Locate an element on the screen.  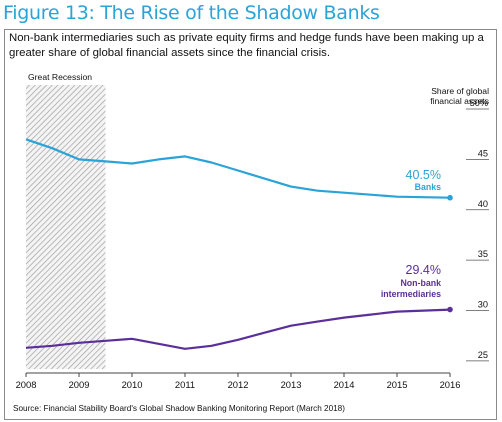
banks-series-label: Banks is located at coordinates (428, 187).